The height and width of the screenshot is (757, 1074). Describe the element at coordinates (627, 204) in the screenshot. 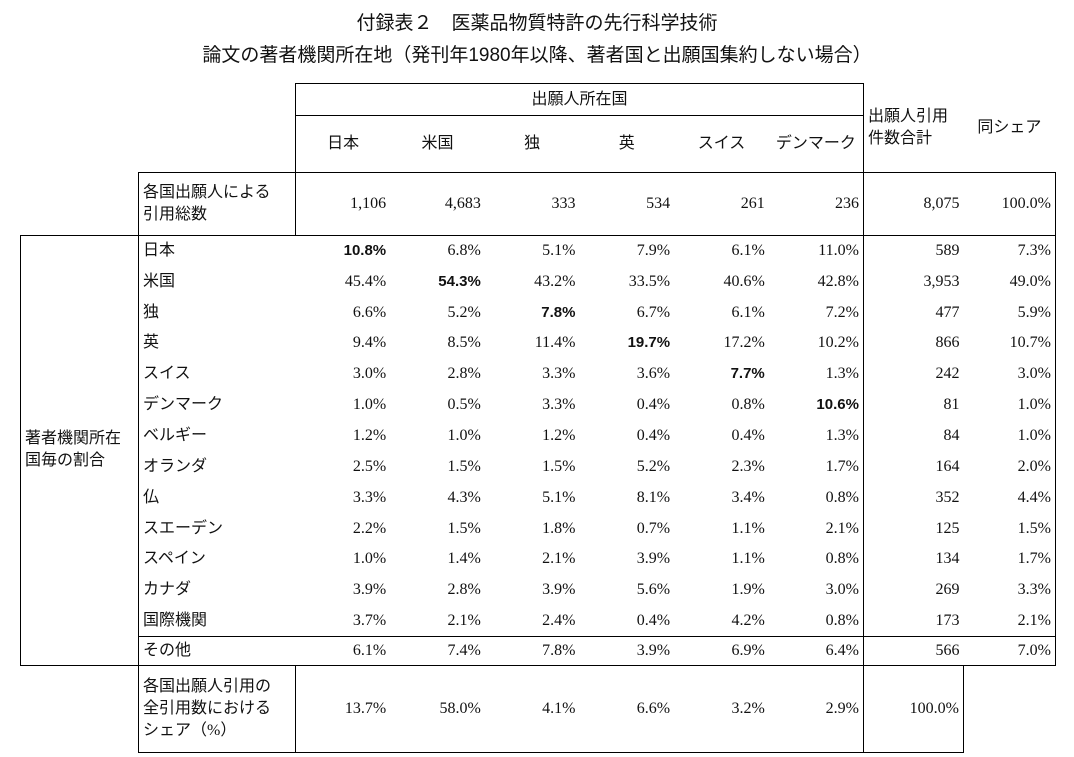

I see `cell-value: 534` at that location.